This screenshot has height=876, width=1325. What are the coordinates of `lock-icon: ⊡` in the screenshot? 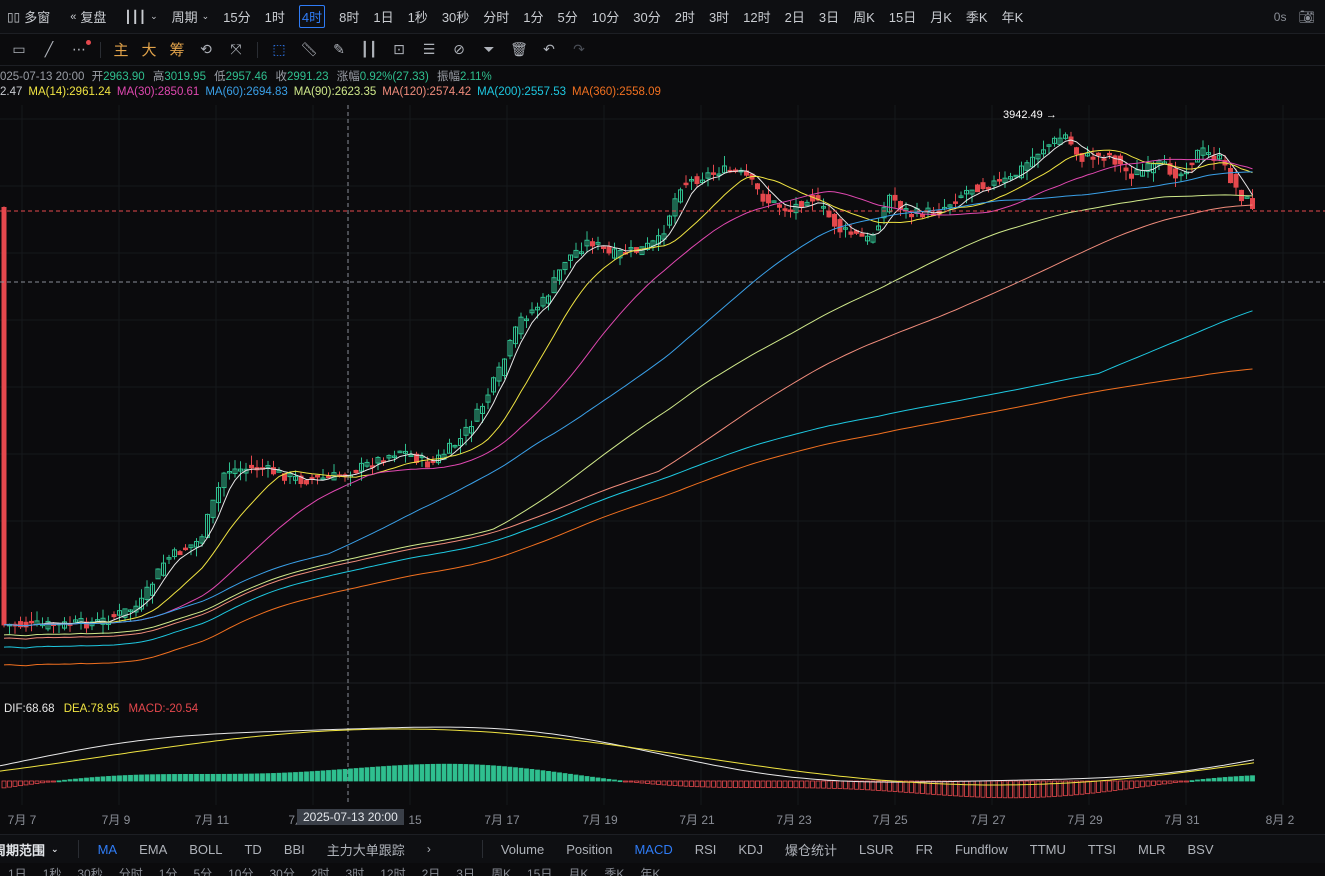 It's located at (399, 49).